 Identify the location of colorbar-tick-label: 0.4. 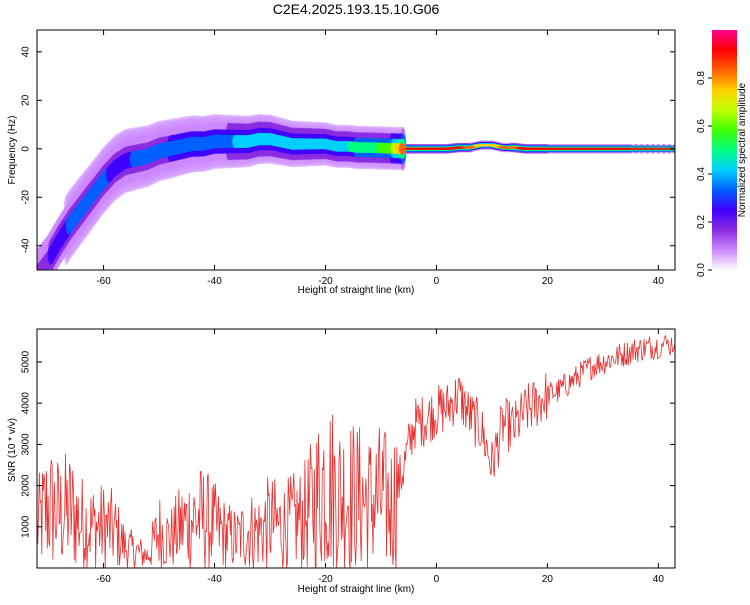
(701, 174).